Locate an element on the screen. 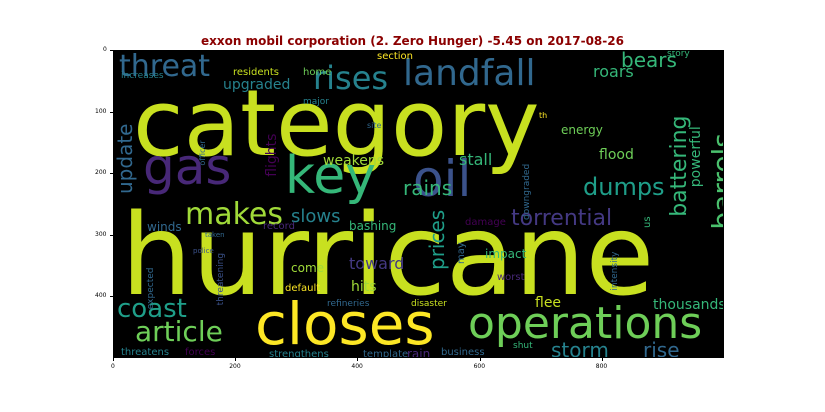 This screenshot has height=412, width=825. word-operations: operations is located at coordinates (585, 323).